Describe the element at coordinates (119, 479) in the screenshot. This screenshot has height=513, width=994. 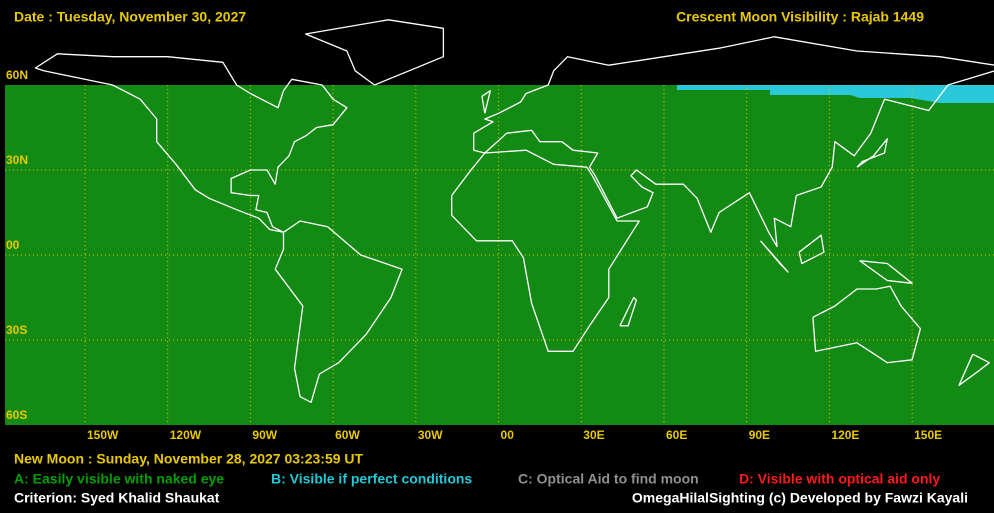
I see `legend-a: A: Easily visible with naked eye` at that location.